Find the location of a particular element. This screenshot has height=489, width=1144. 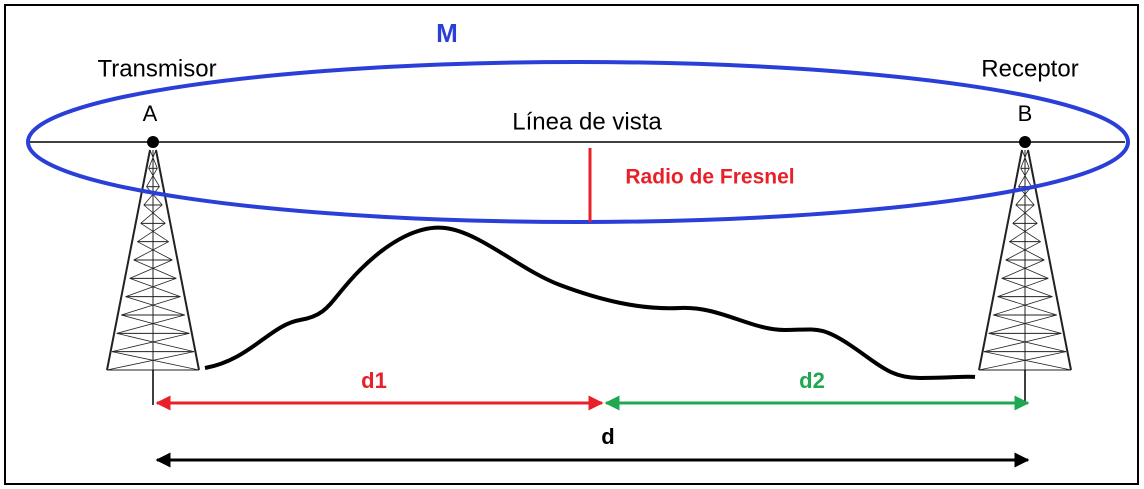

point-a is located at coordinates (153, 142).